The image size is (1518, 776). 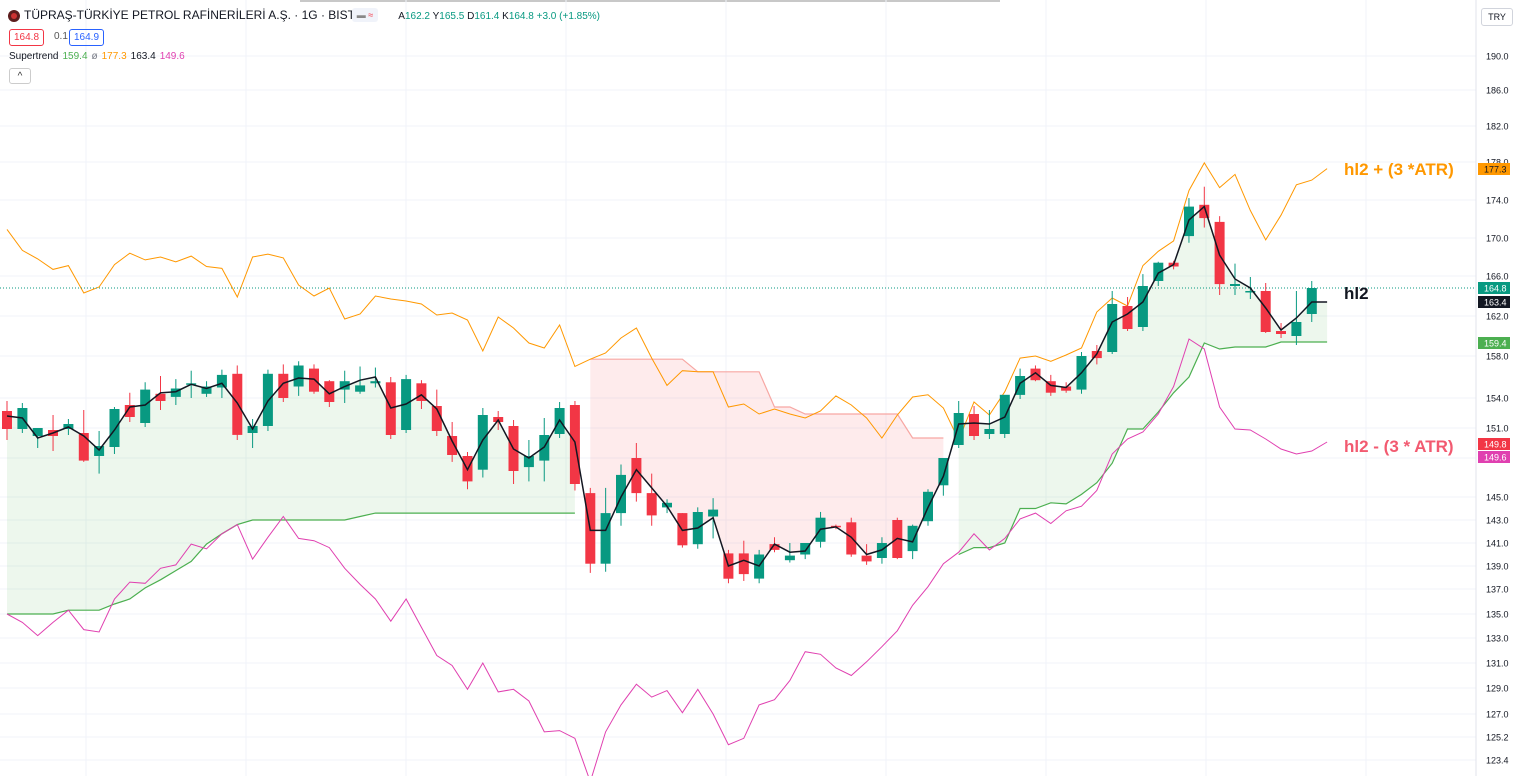 I want to click on price-tag-supertrend: 159.4, so click(x=1495, y=344).